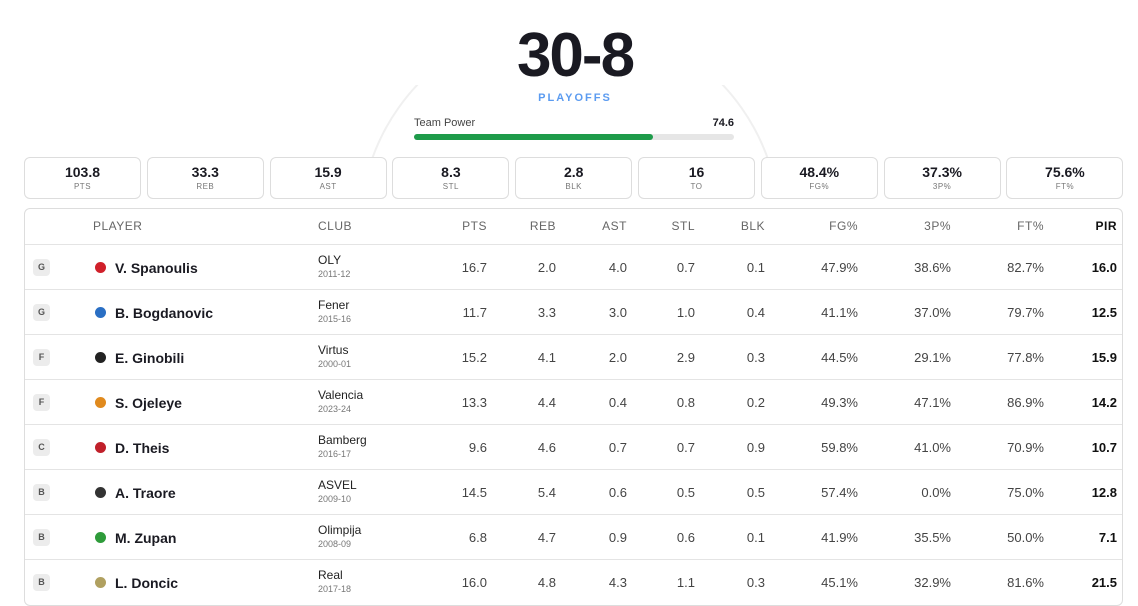 The height and width of the screenshot is (606, 1138). I want to click on stat-label: AST, so click(328, 186).